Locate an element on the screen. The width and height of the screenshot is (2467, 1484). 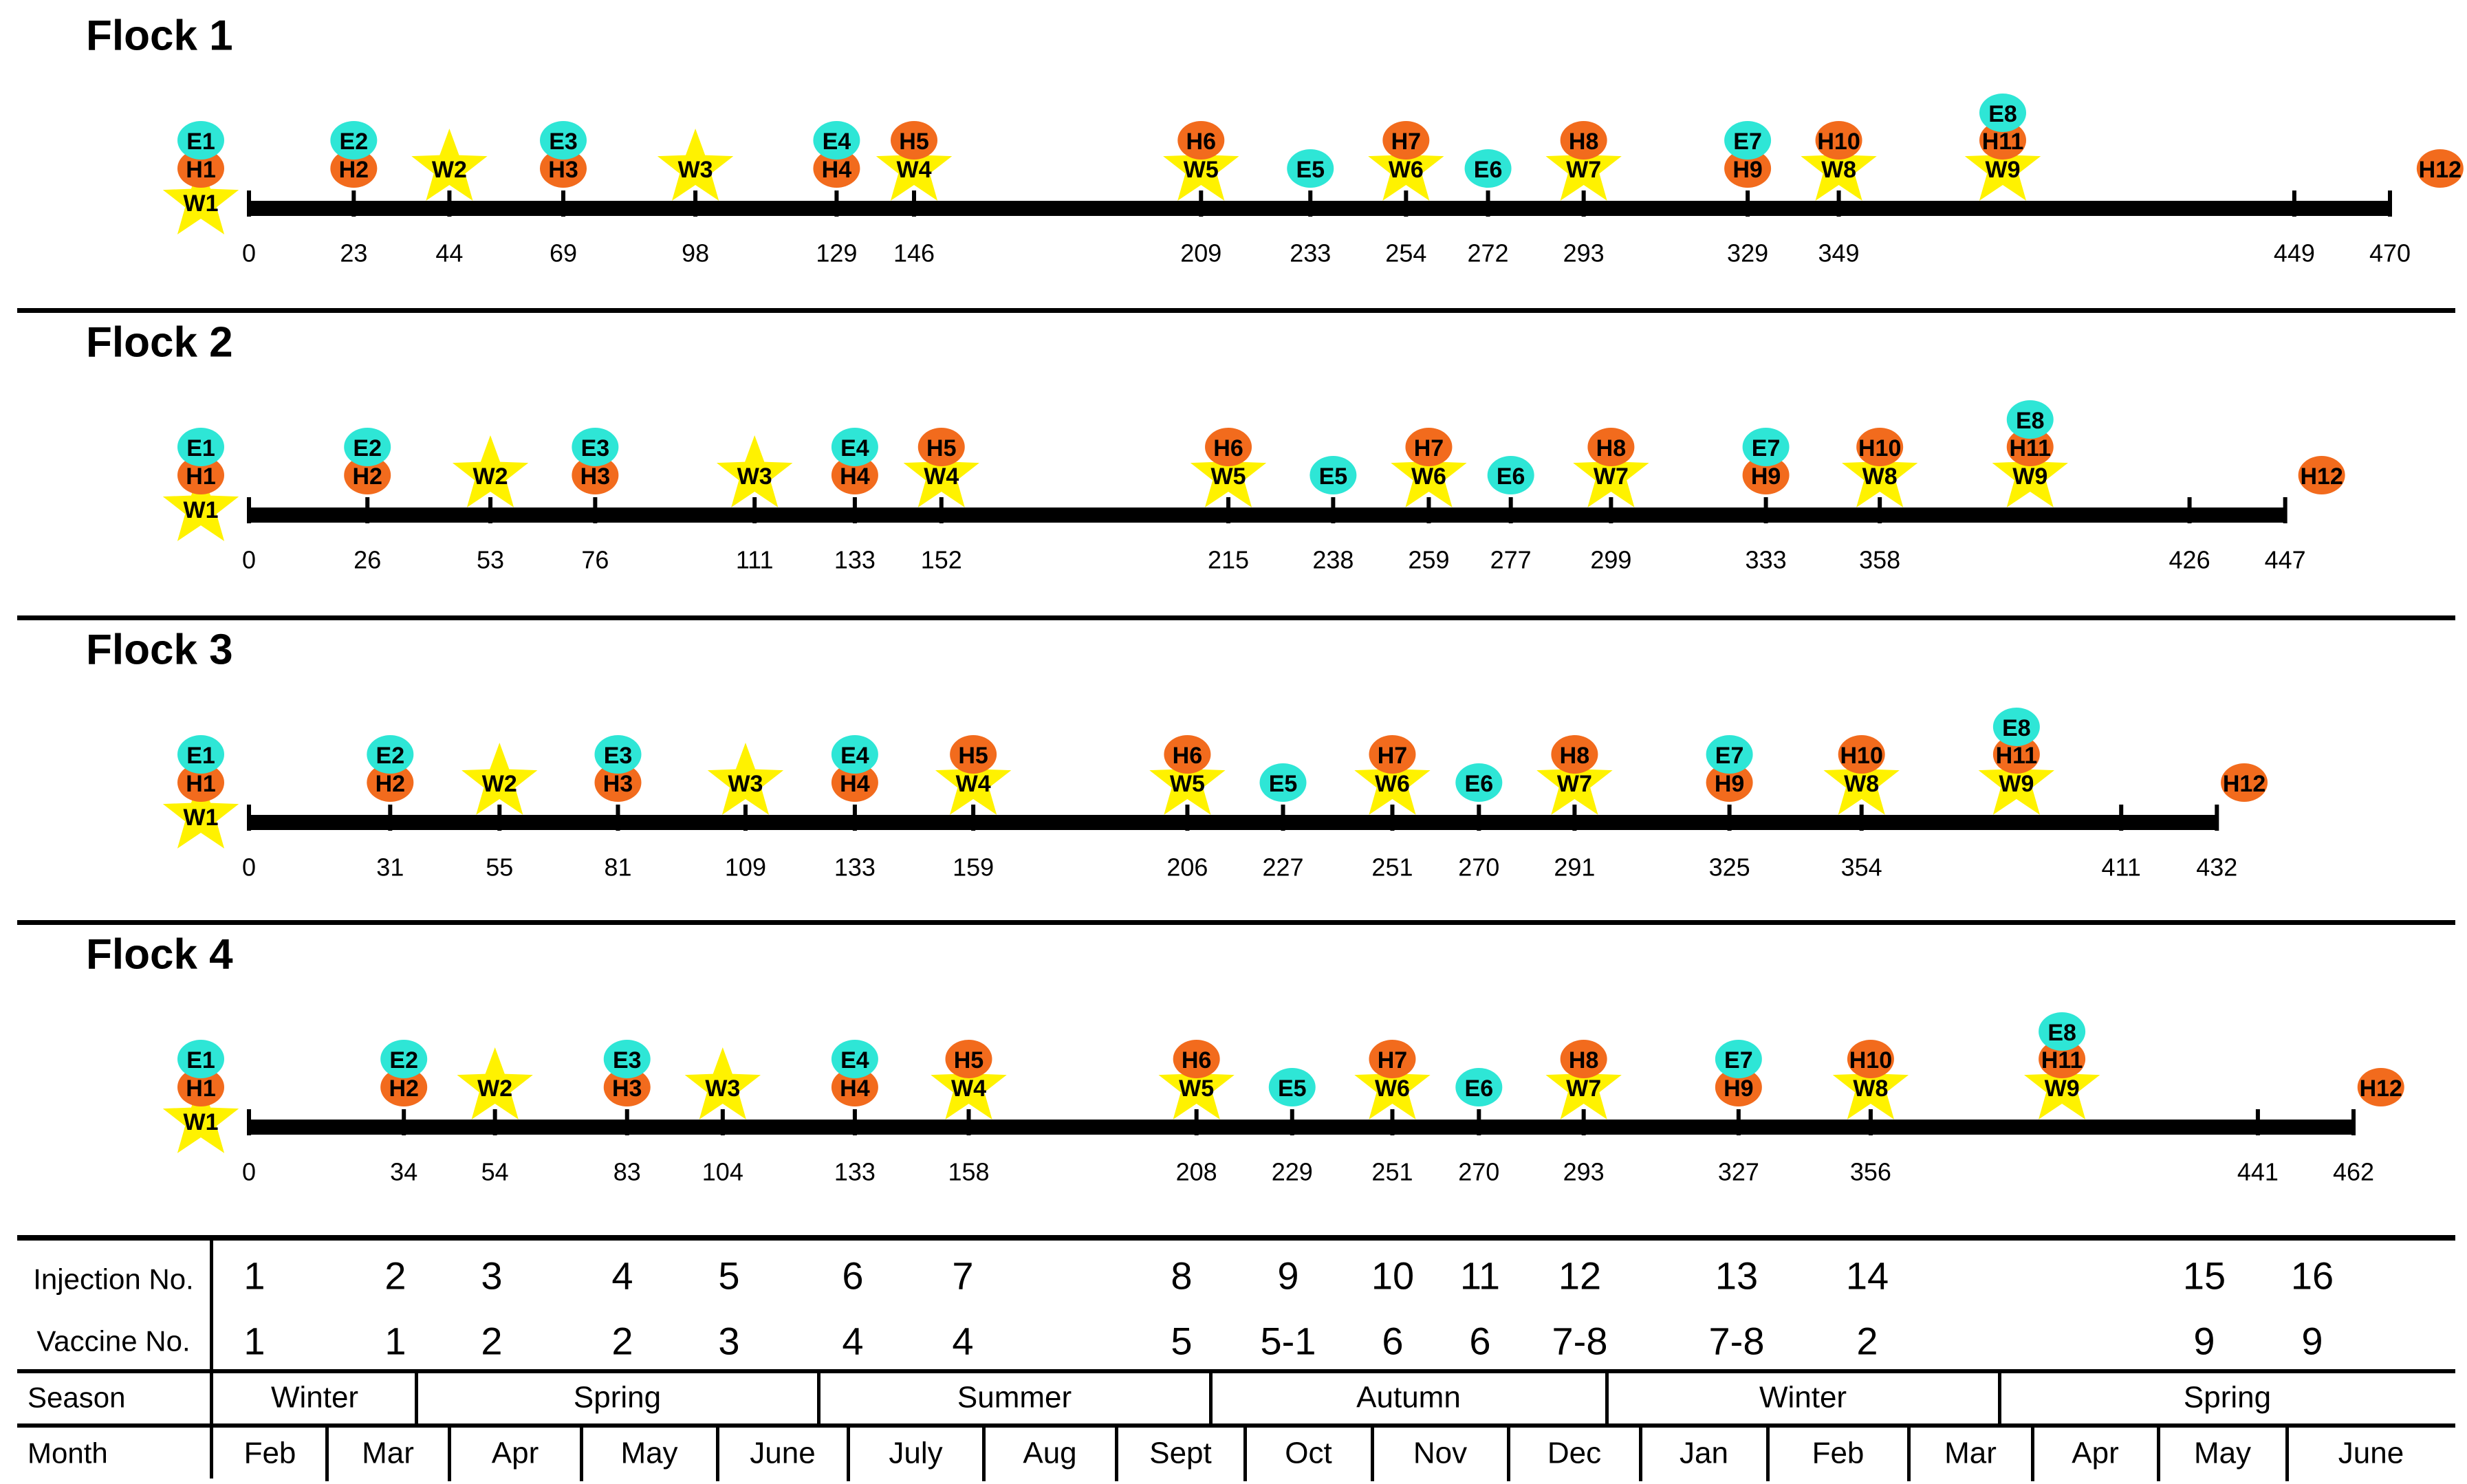
vaccine-number: 7-8 is located at coordinates (1737, 1341).